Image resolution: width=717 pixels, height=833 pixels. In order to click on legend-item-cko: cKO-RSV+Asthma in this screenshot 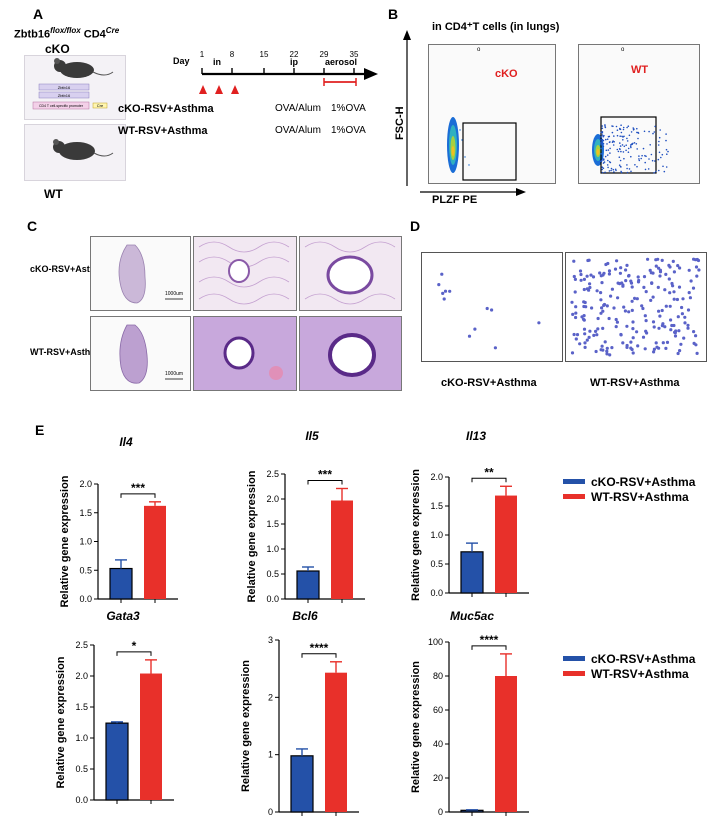, I will do `click(629, 481)`.